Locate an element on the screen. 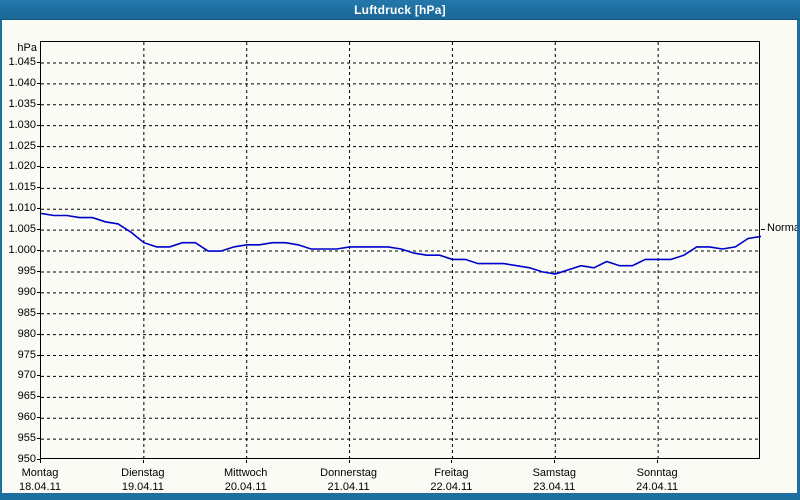 This screenshot has height=500, width=800. x-axis-day-label: Dienstag is located at coordinates (143, 473).